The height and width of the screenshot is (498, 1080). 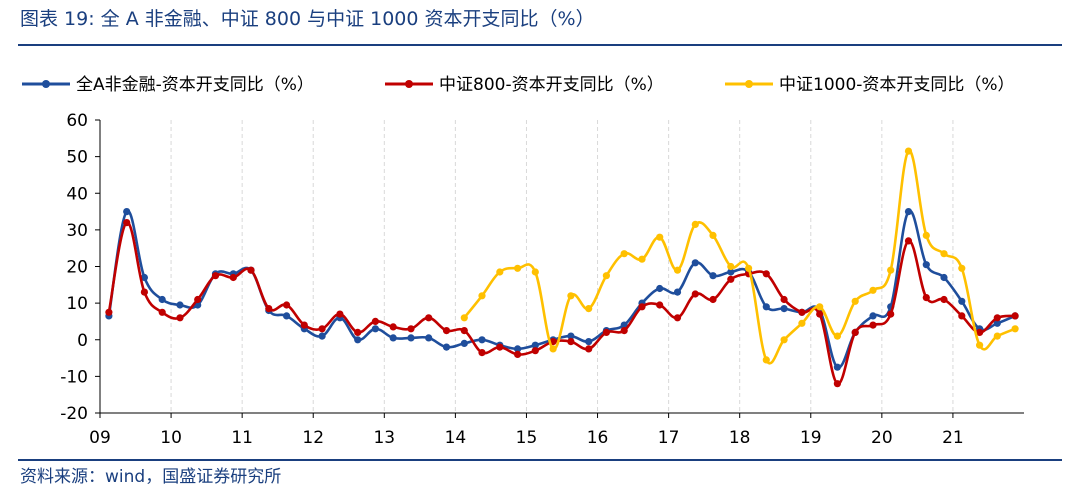 I want to click on x-tick-label: 17, so click(x=669, y=438).